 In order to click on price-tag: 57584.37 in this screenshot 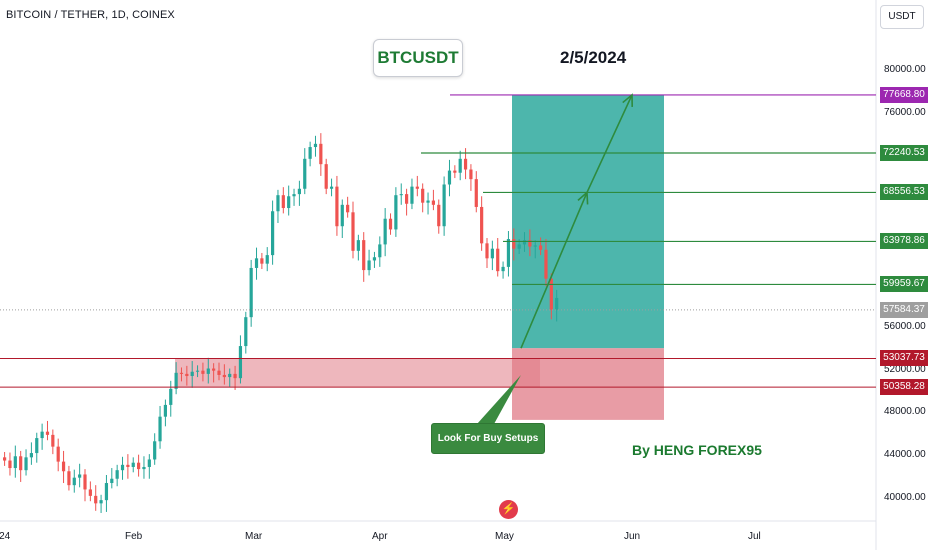, I will do `click(904, 309)`.